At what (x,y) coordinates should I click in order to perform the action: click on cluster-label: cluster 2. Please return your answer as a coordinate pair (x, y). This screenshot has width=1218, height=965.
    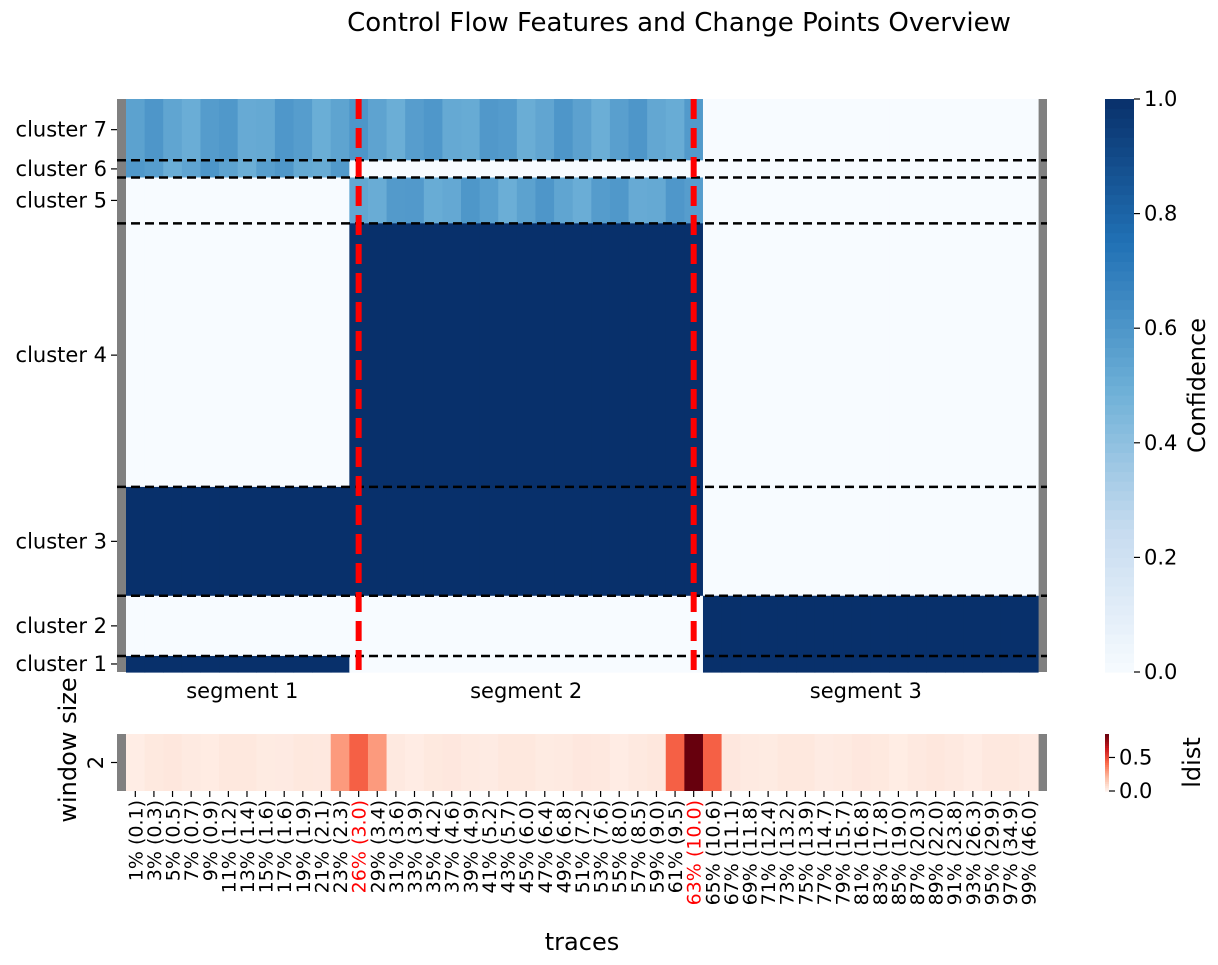
    Looking at the image, I should click on (61, 626).